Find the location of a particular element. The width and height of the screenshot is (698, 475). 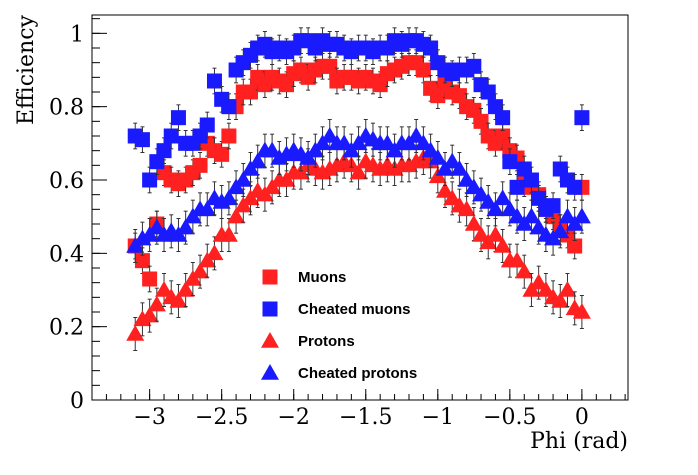

legend-label: Muons is located at coordinates (322, 277).